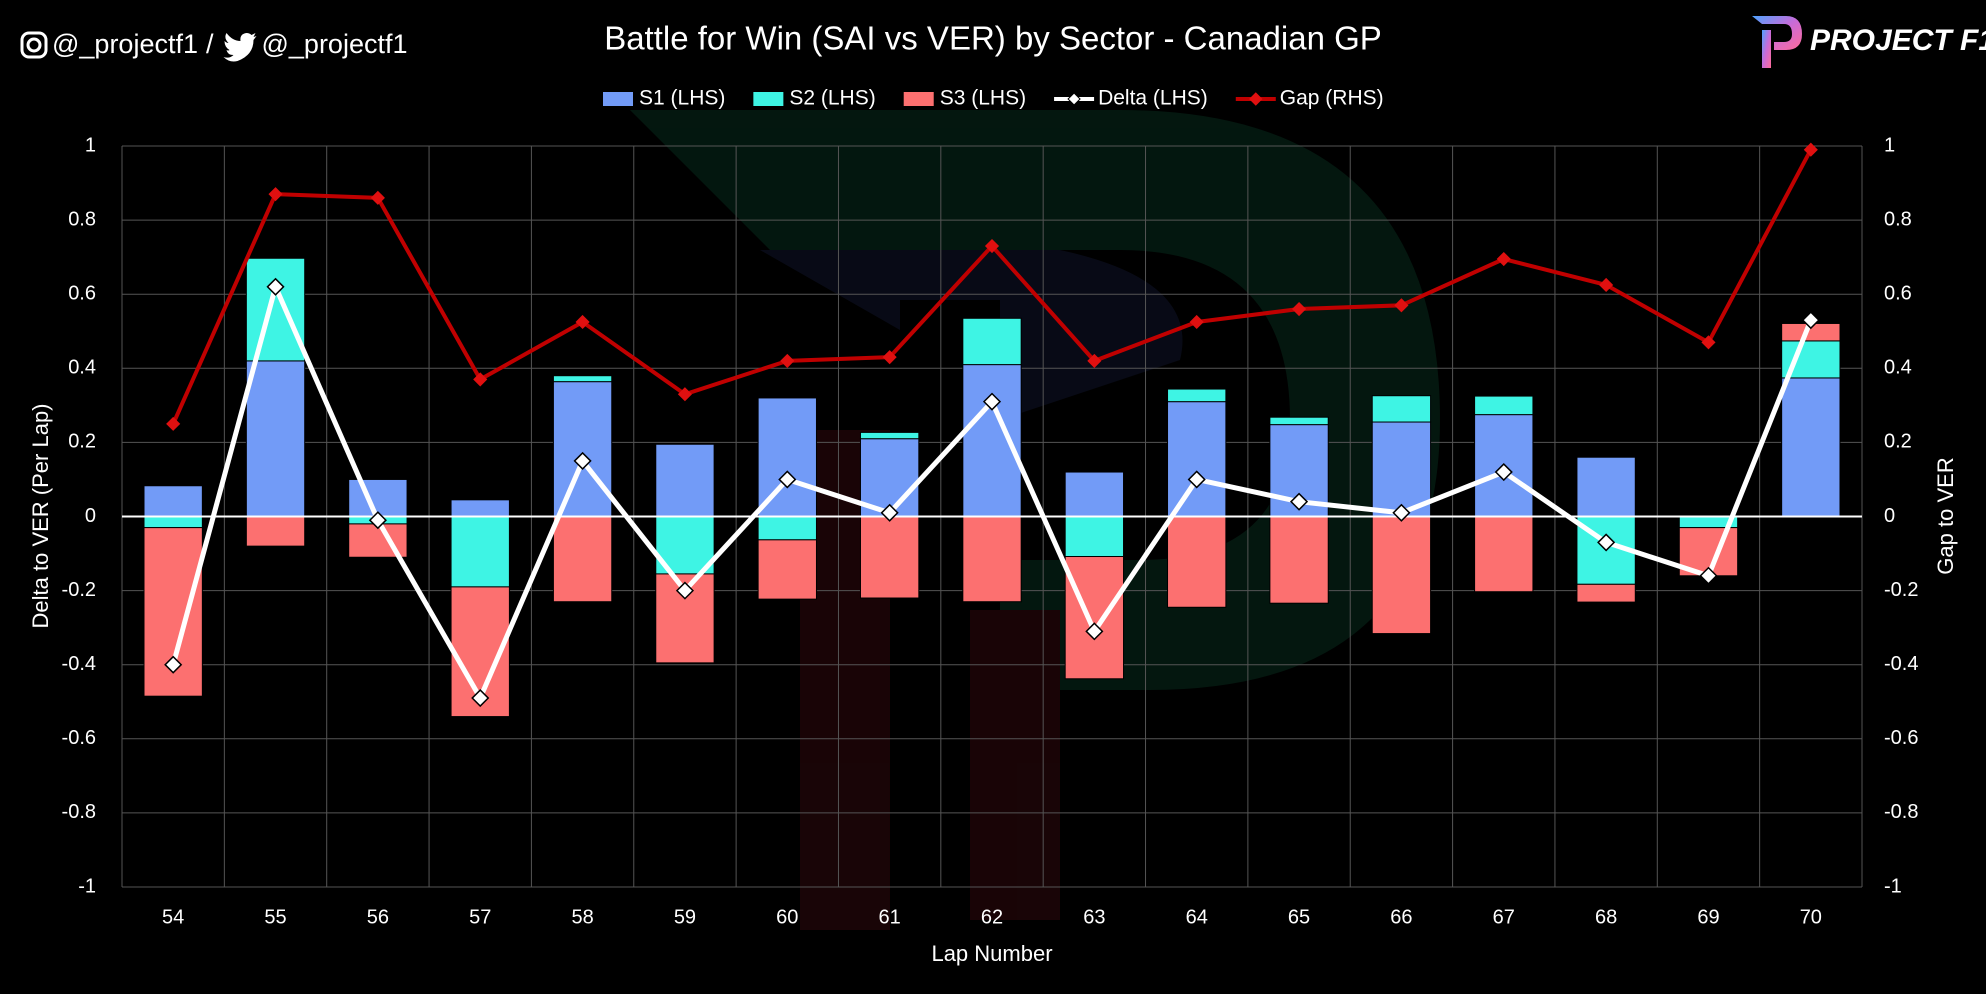 This screenshot has height=994, width=1986. I want to click on x-tick-label: 69, so click(1708, 917).